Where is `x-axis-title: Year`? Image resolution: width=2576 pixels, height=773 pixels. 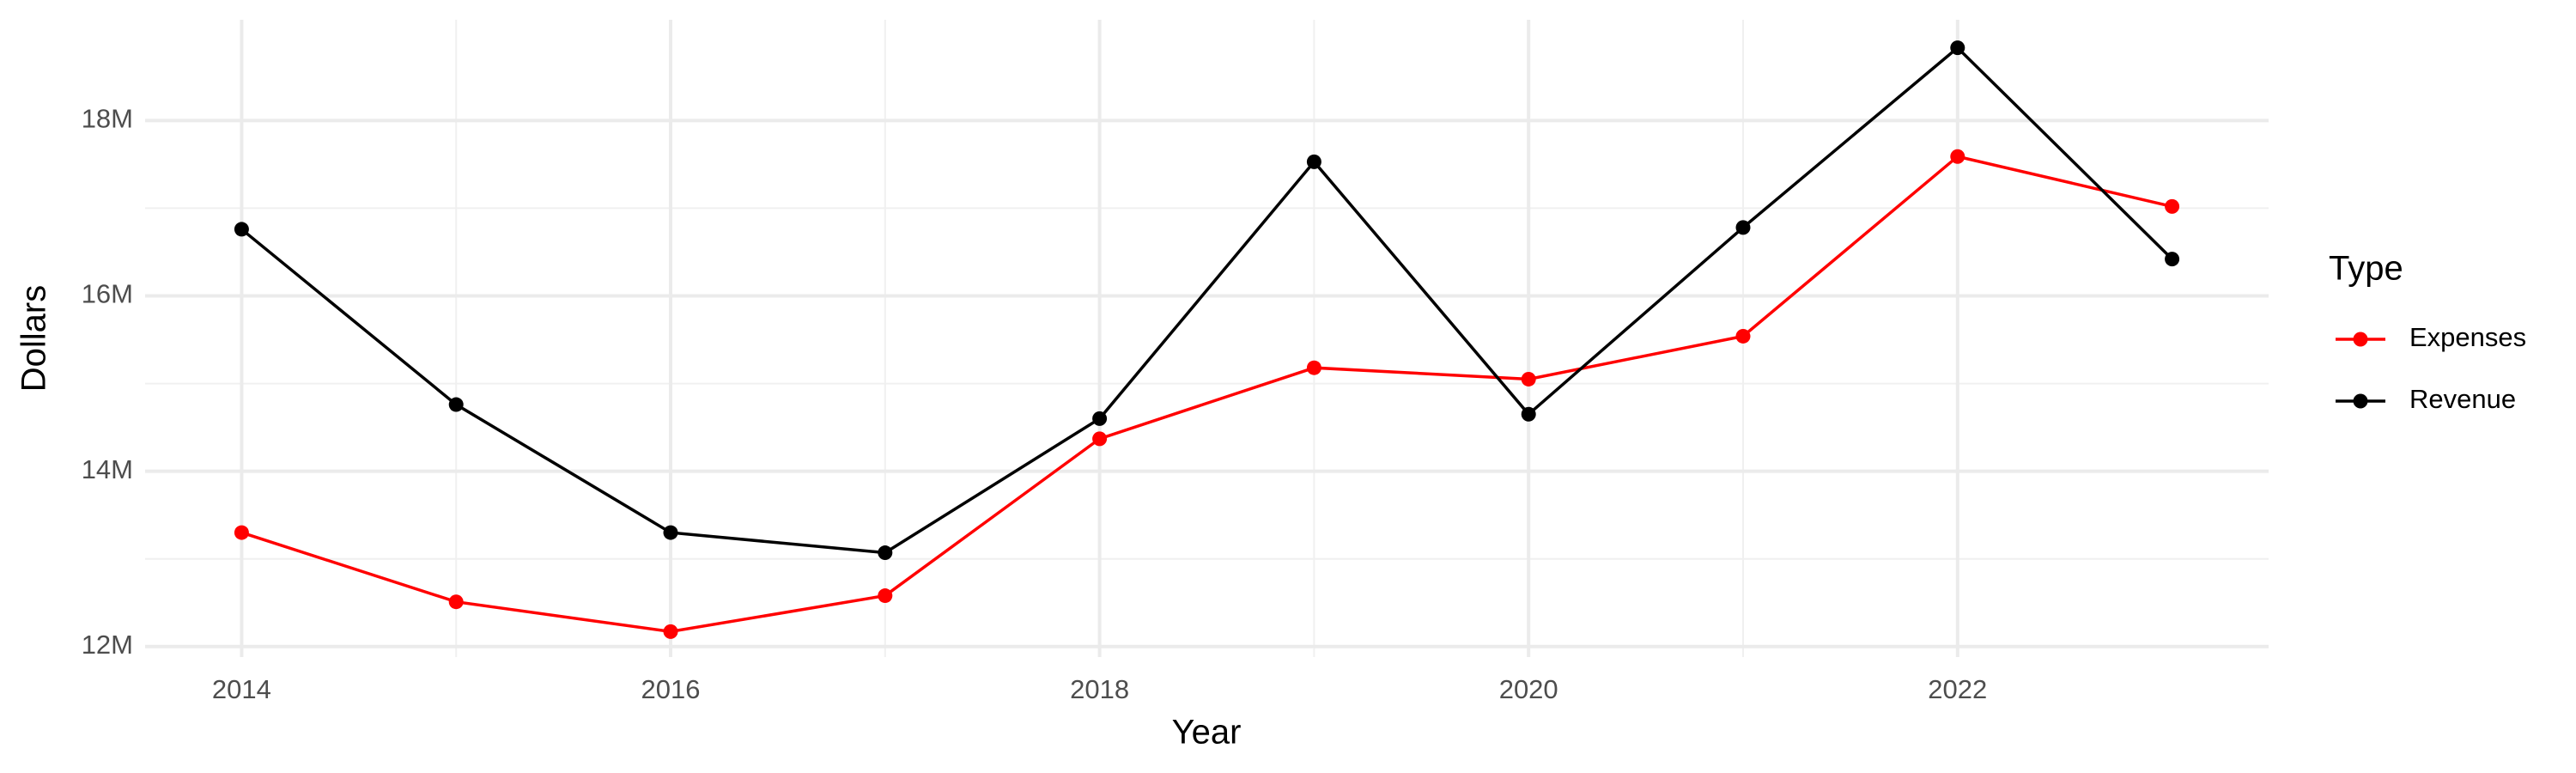
x-axis-title: Year is located at coordinates (1207, 733).